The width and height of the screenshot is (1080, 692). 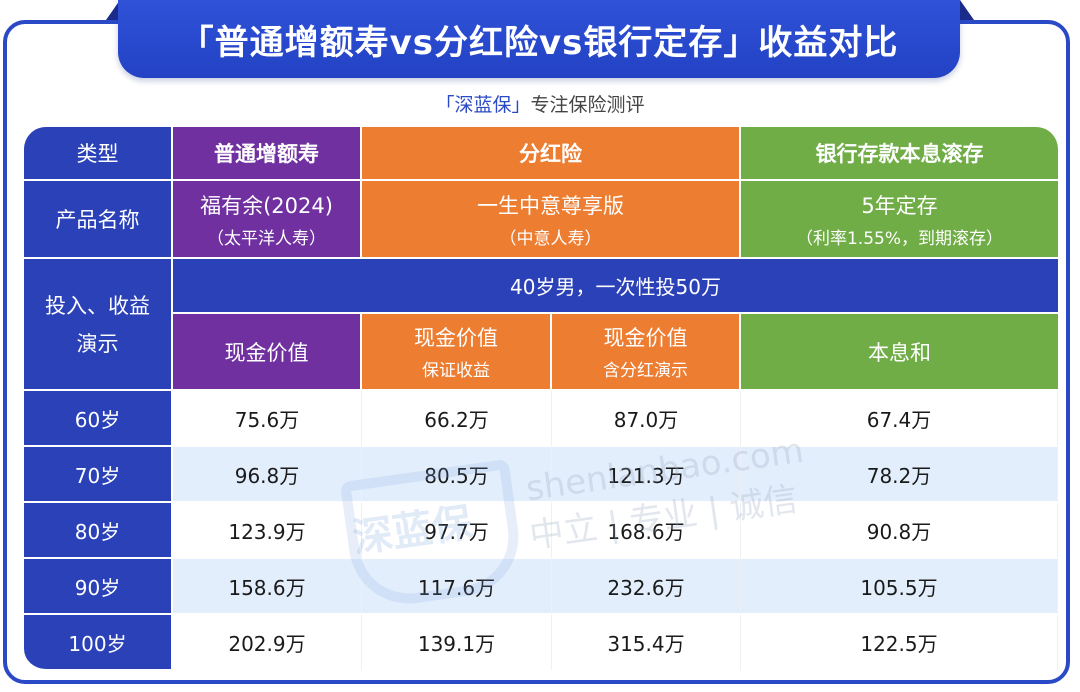 I want to click on value-cell: 87.0万, so click(x=646, y=419).